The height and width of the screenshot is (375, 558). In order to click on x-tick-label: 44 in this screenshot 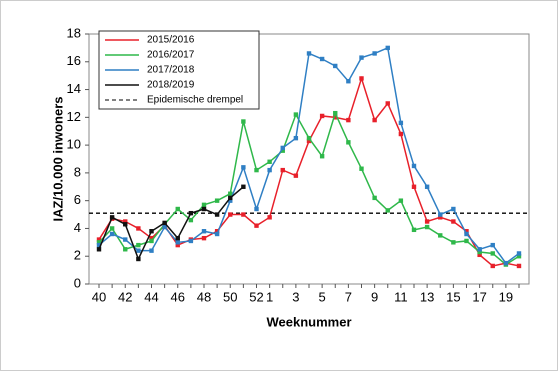, I will do `click(151, 296)`.